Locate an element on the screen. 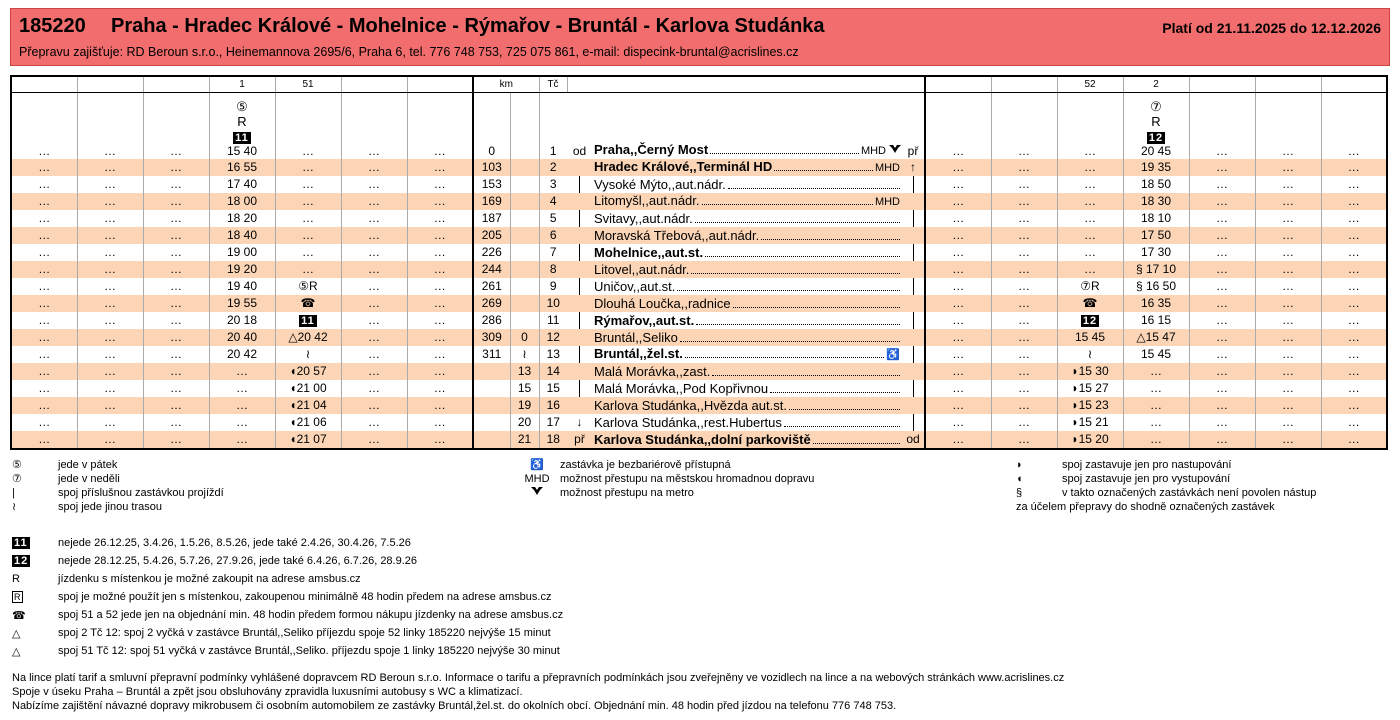 Image resolution: width=1400 pixels, height=720 pixels. departure-marker: od is located at coordinates (913, 440).